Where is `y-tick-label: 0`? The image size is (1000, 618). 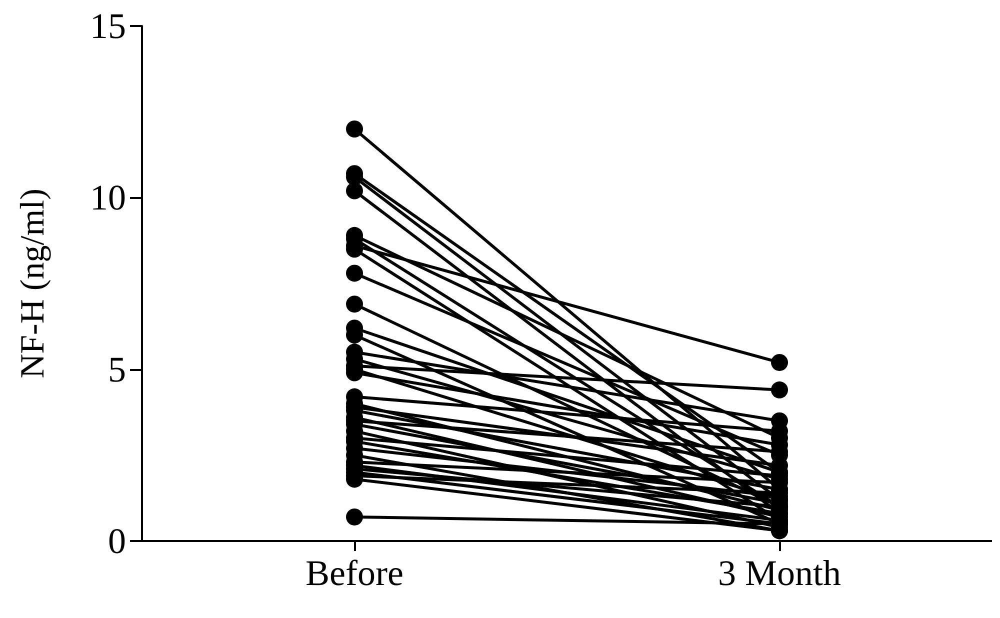 y-tick-label: 0 is located at coordinates (117, 541).